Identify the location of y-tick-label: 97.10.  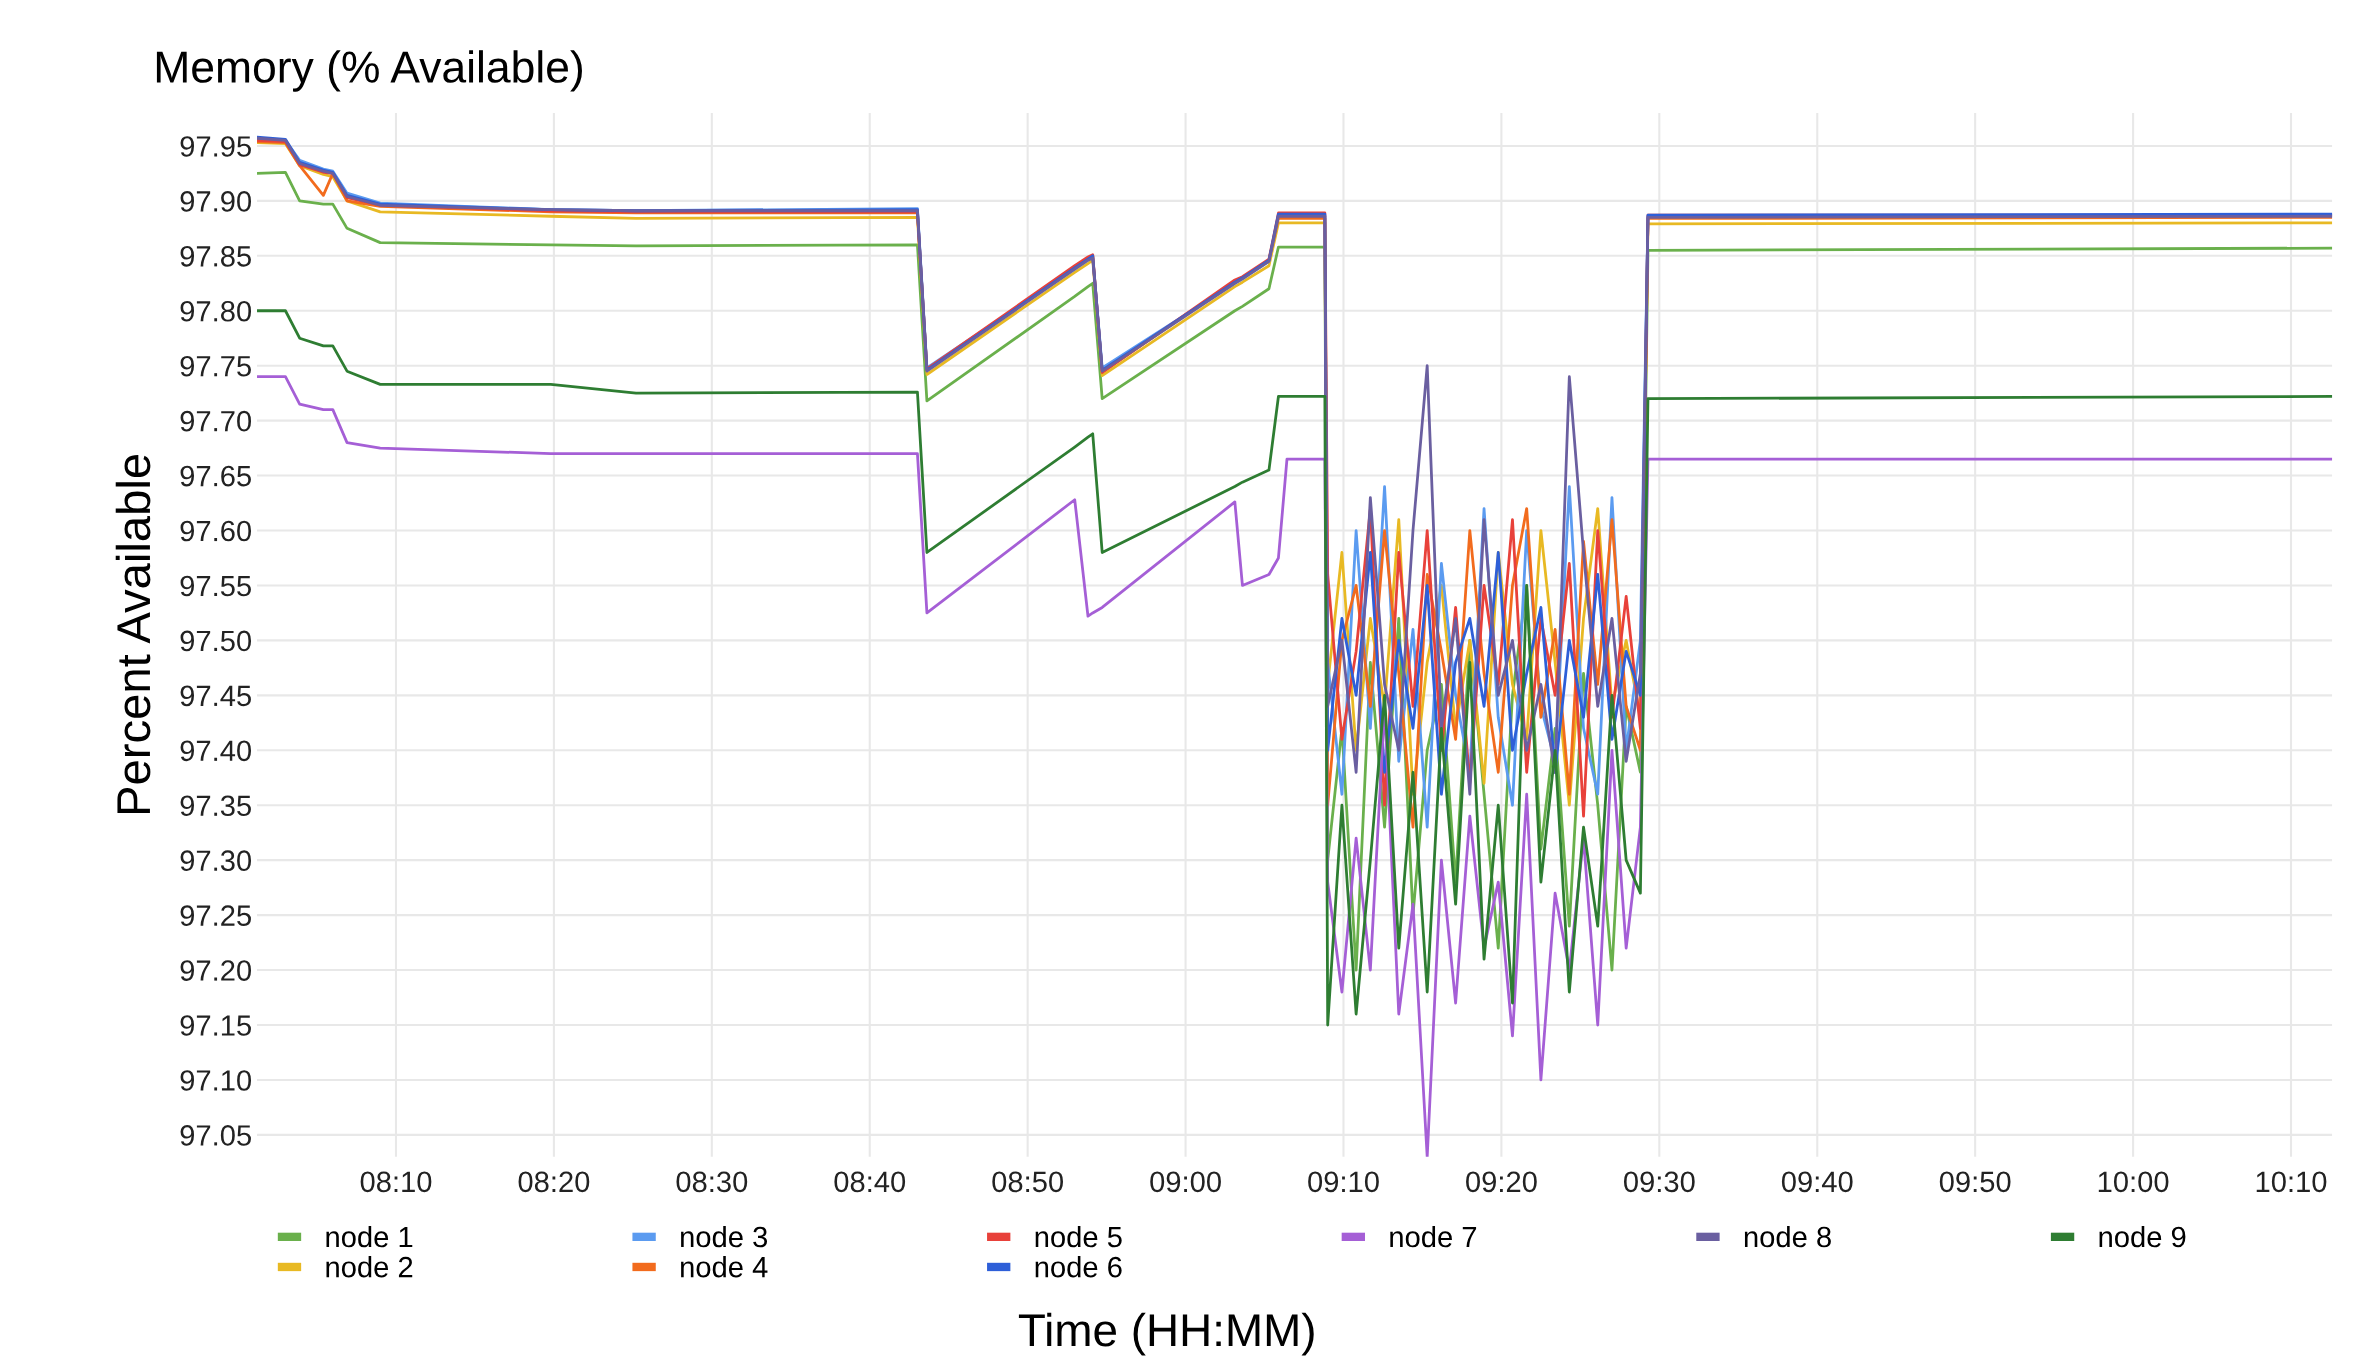
(216, 1080).